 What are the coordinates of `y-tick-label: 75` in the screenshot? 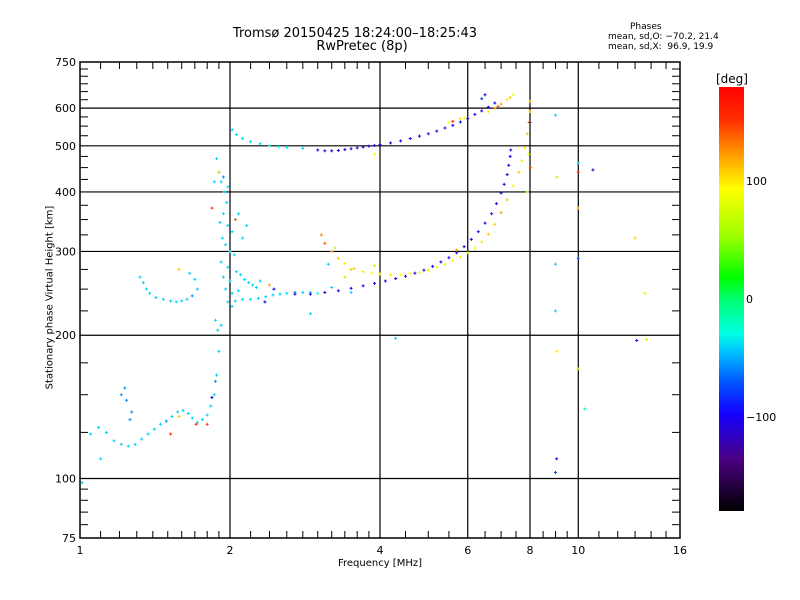 It's located at (69, 538).